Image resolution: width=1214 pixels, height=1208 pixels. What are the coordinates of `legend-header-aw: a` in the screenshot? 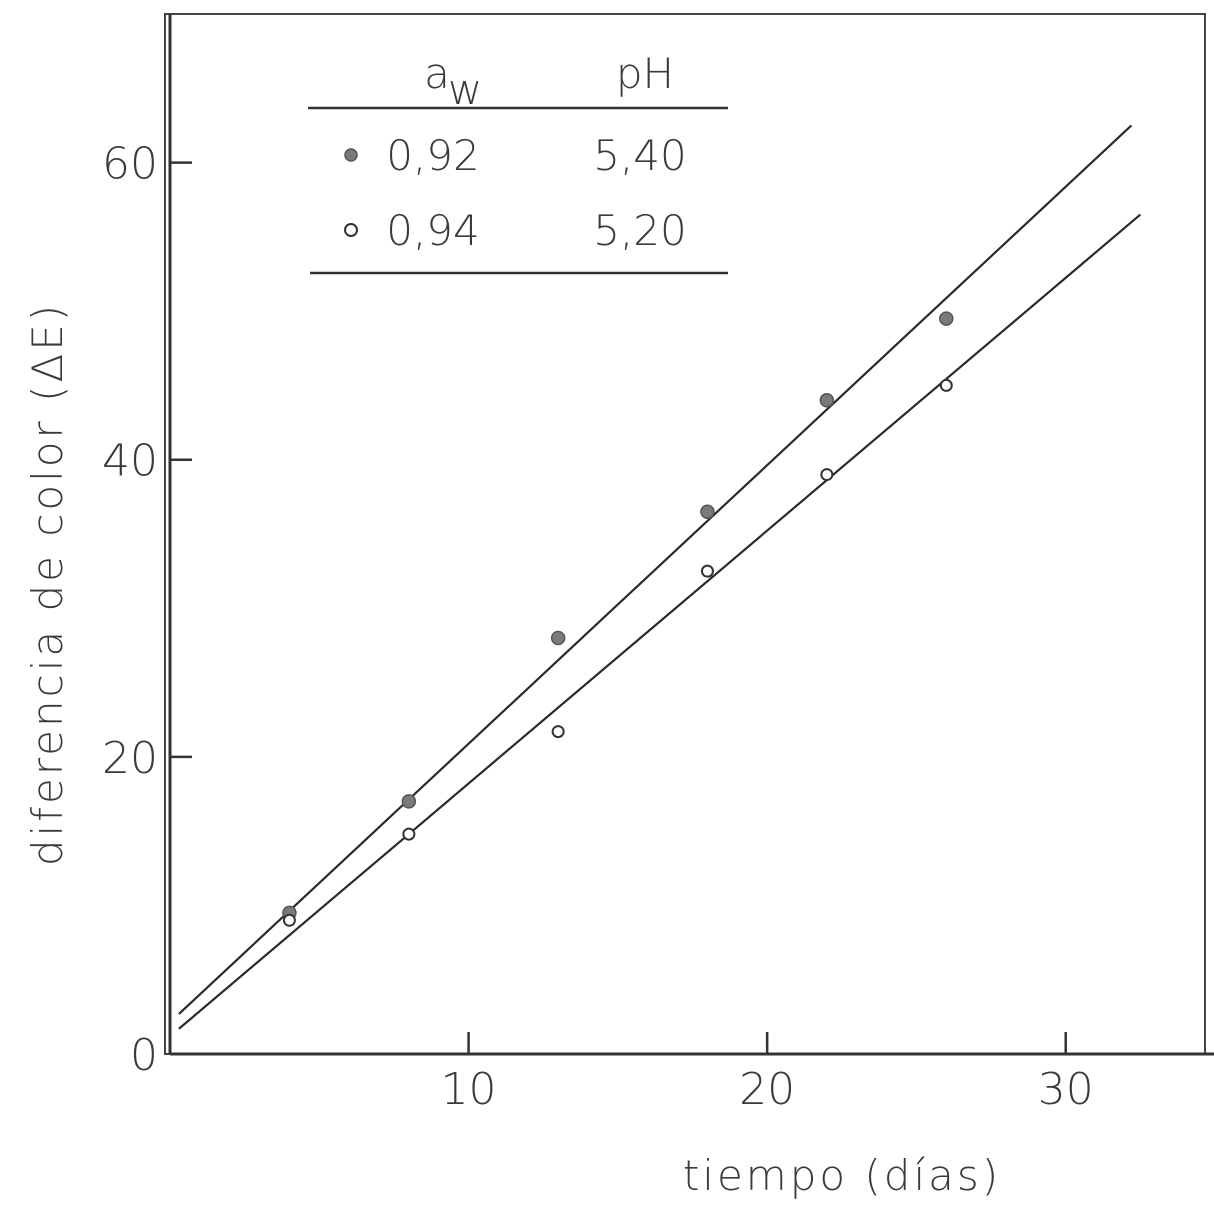 It's located at (437, 73).